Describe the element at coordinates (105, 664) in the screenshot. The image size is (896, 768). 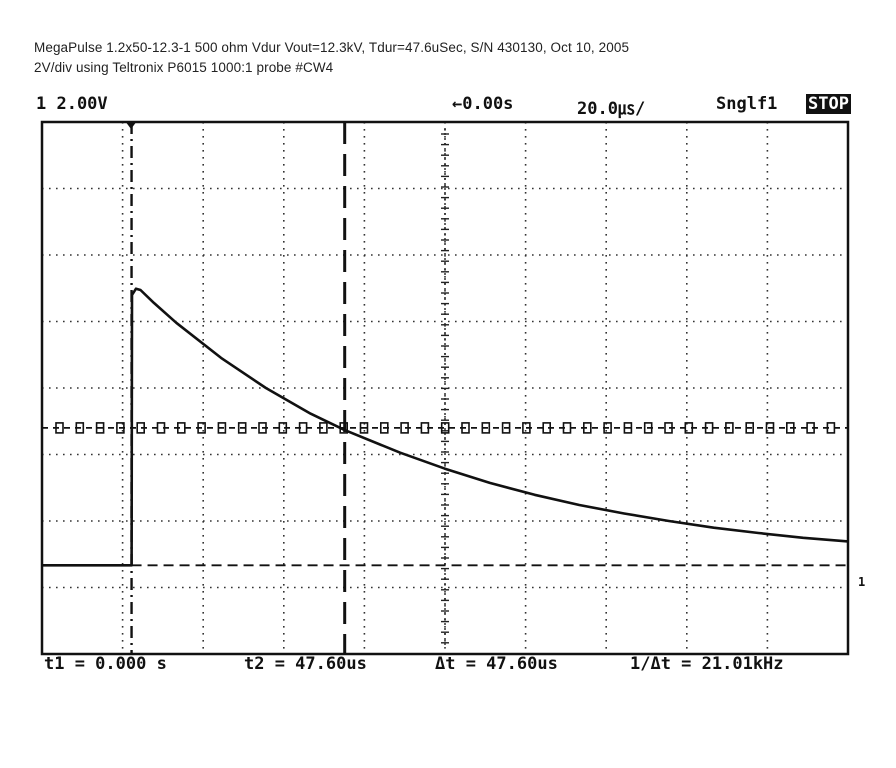
I see `cursor-t1-readout: t1 = 0.000 s` at that location.